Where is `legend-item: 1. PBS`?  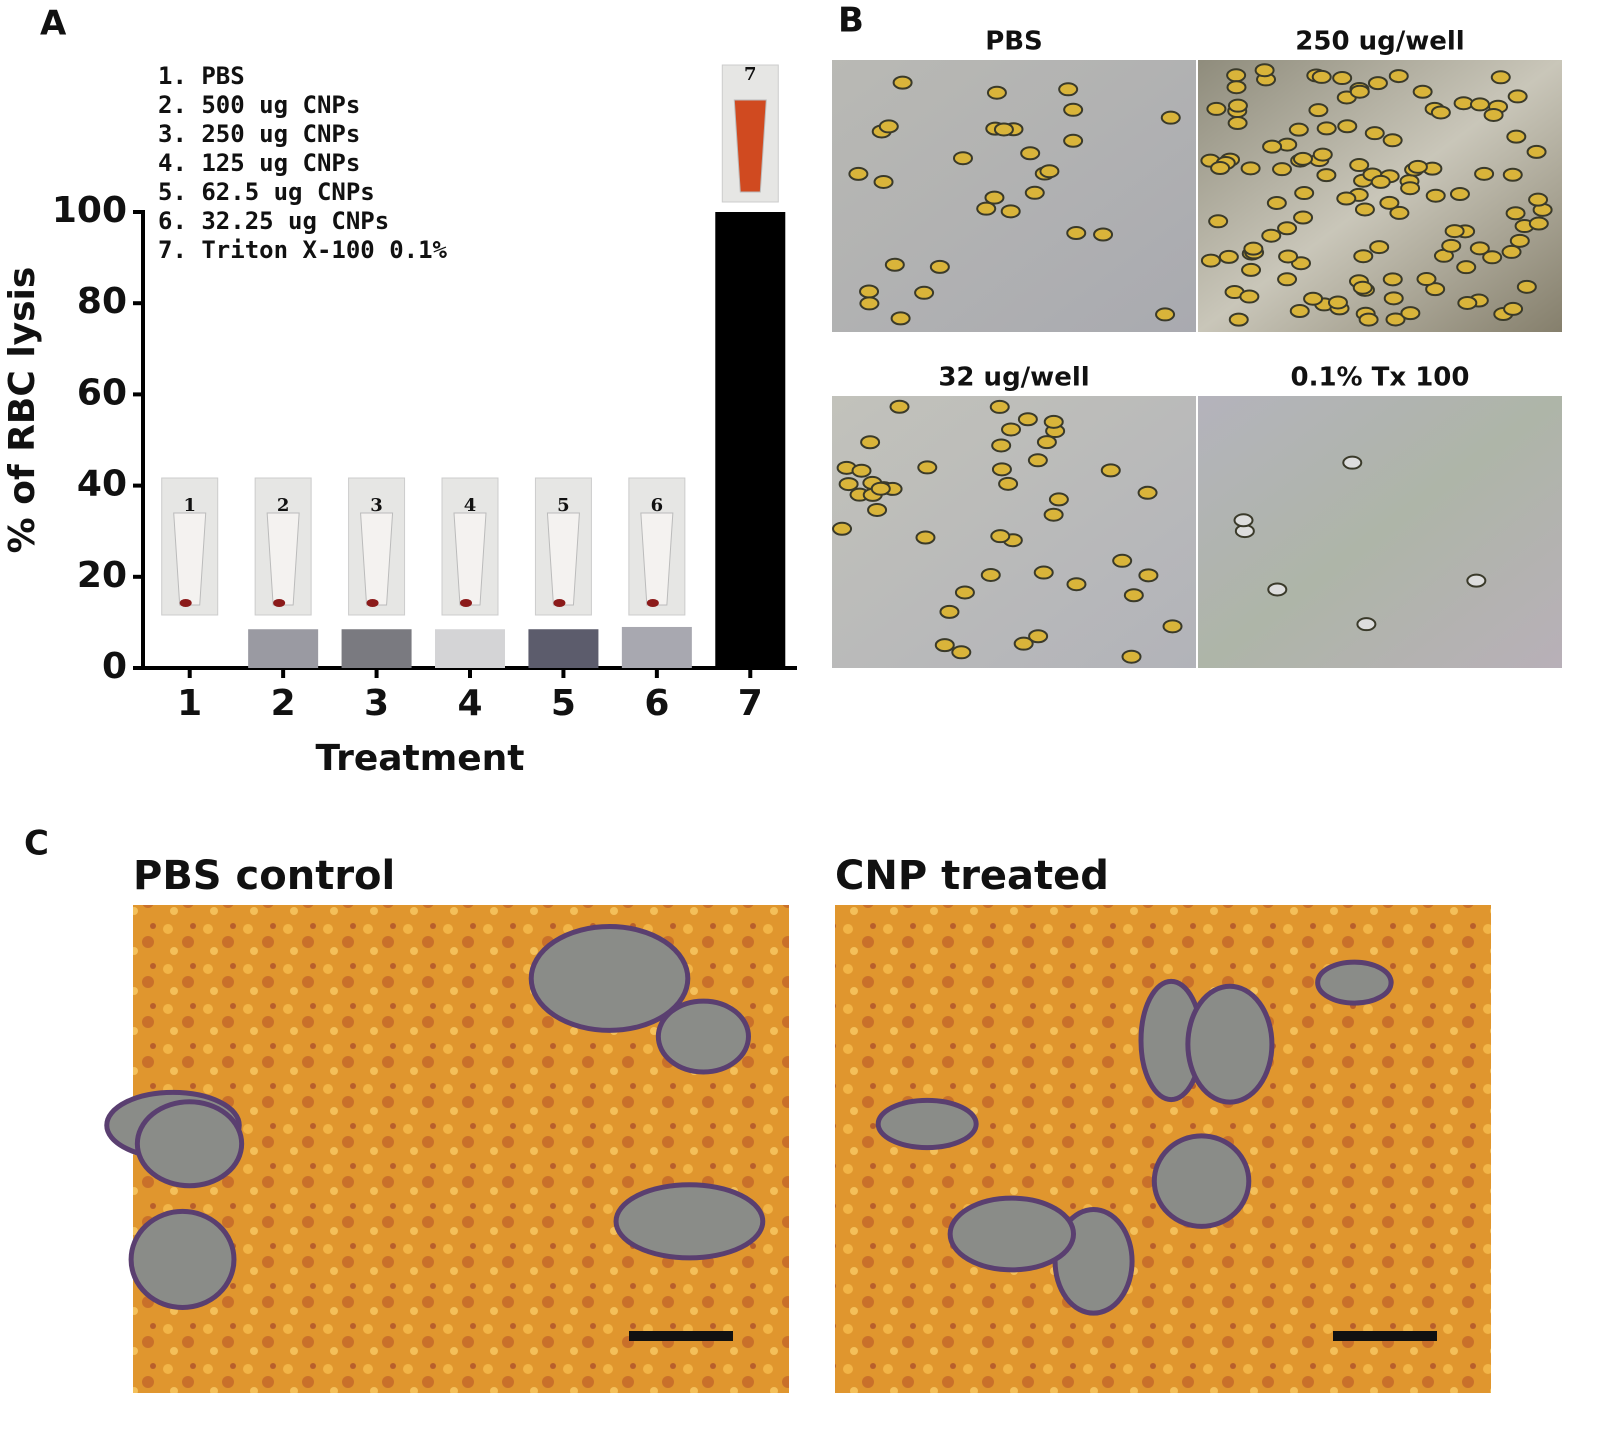
legend-item: 1. PBS is located at coordinates (201, 76).